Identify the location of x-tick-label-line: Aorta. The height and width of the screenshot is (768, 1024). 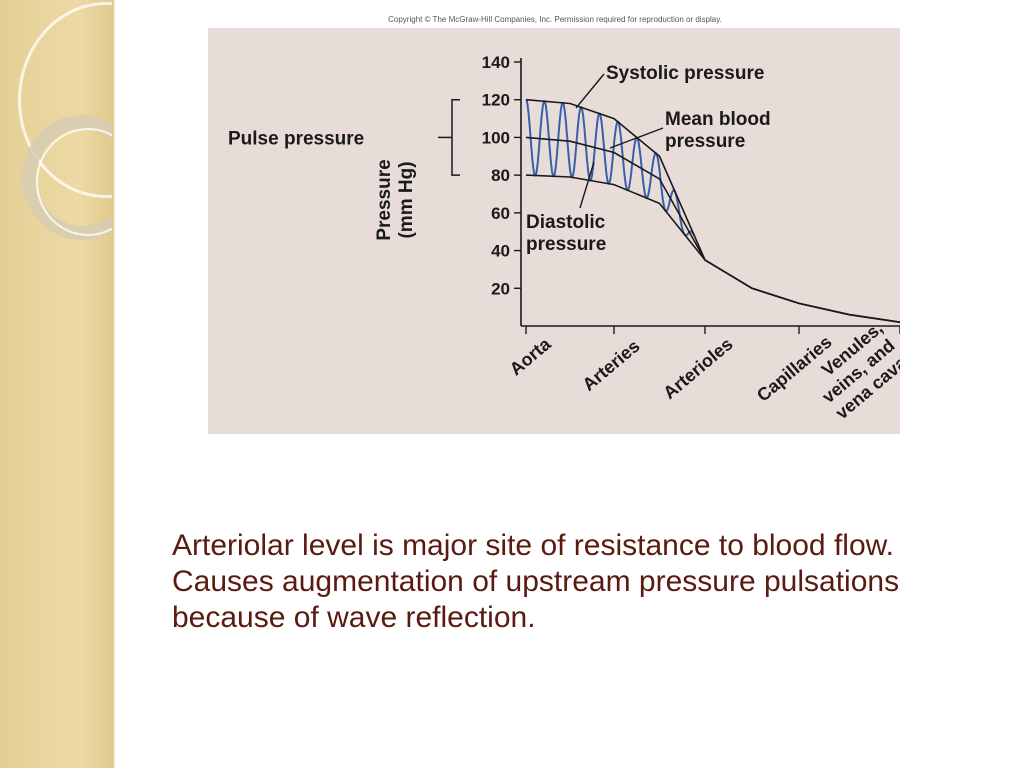
(531, 356).